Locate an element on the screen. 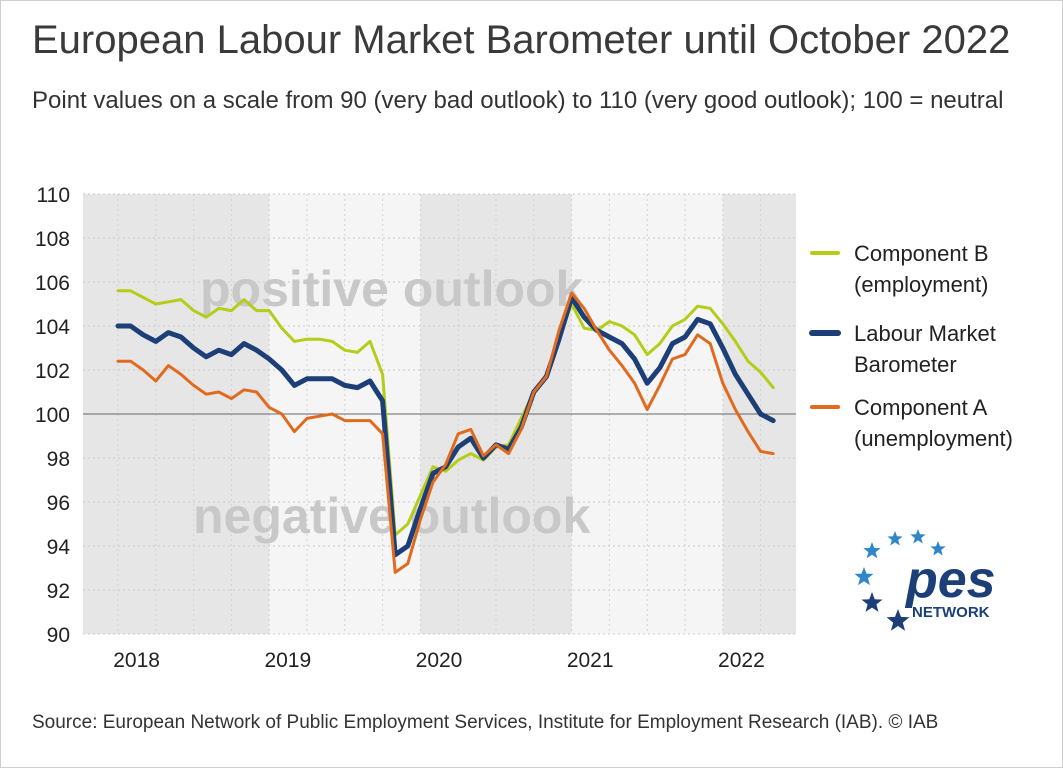  y-tick-label: 92 is located at coordinates (58, 591).